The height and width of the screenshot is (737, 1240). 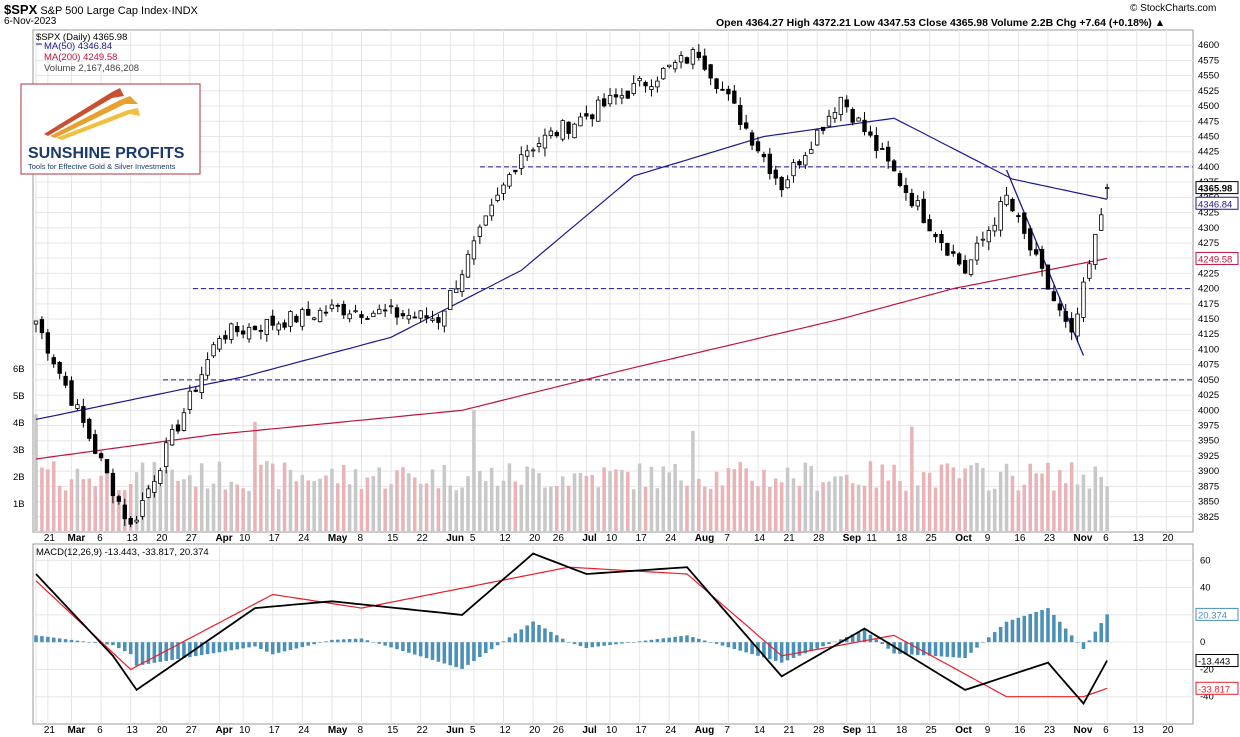 What do you see at coordinates (1208, 426) in the screenshot?
I see `price-tick-label: 3975` at bounding box center [1208, 426].